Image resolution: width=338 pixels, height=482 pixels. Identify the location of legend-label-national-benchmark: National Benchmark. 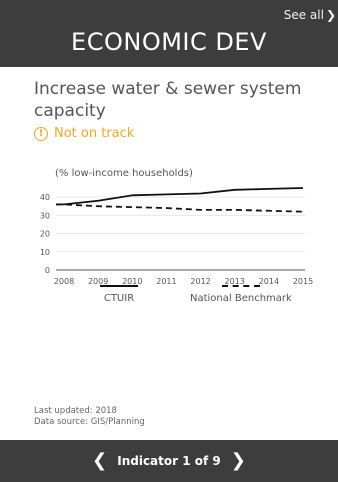
(241, 298).